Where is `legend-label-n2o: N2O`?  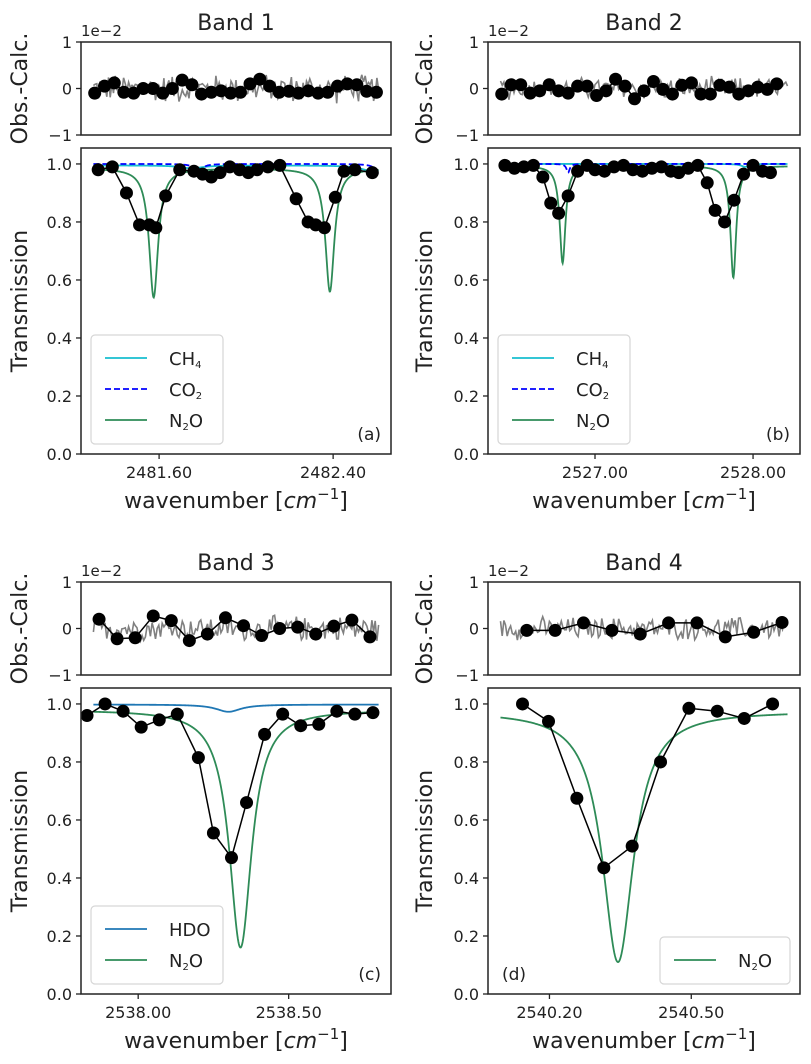
legend-label-n2o: N2O is located at coordinates (186, 422).